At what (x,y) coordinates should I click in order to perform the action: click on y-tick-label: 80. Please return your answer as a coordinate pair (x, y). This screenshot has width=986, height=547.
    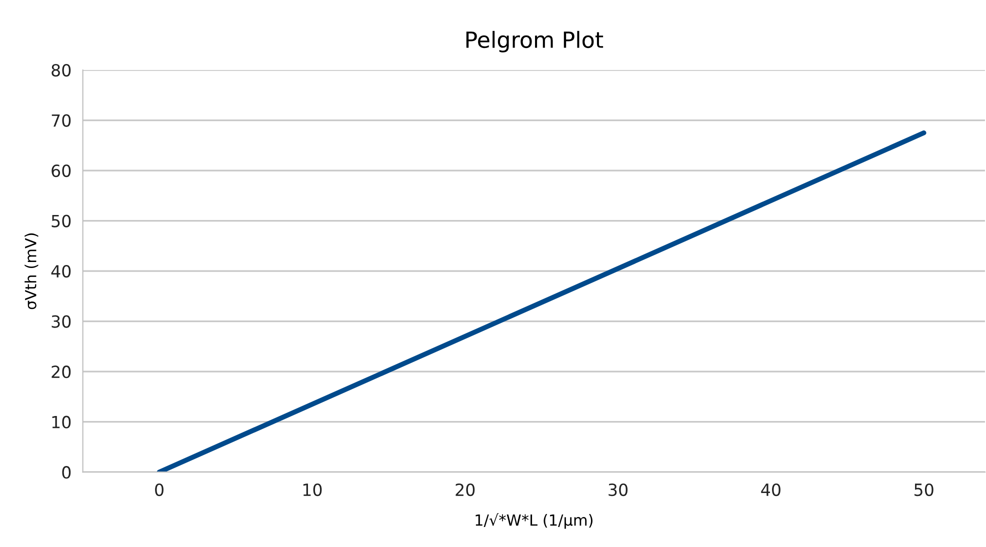
    Looking at the image, I should click on (61, 70).